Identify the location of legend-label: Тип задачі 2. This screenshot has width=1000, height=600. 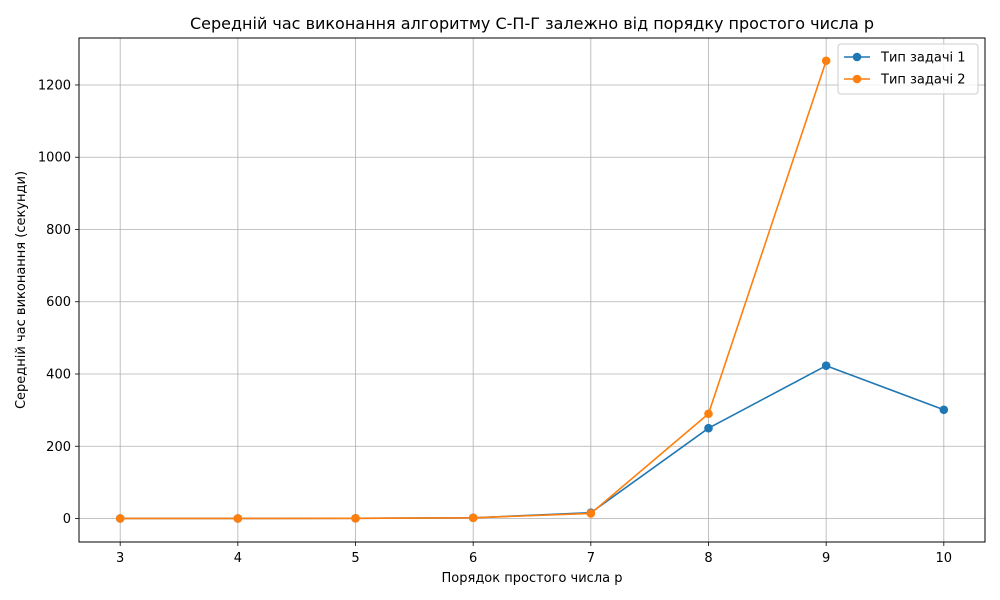
(923, 80).